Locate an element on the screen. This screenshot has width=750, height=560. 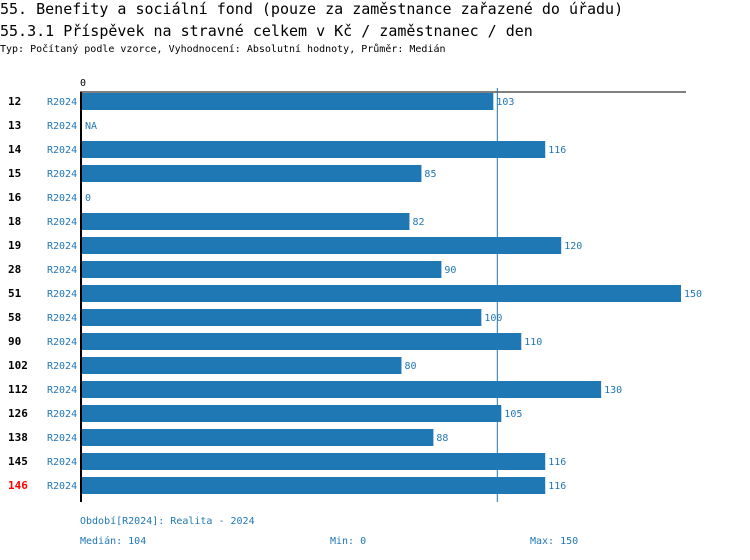
value-label: 110 is located at coordinates (533, 342).